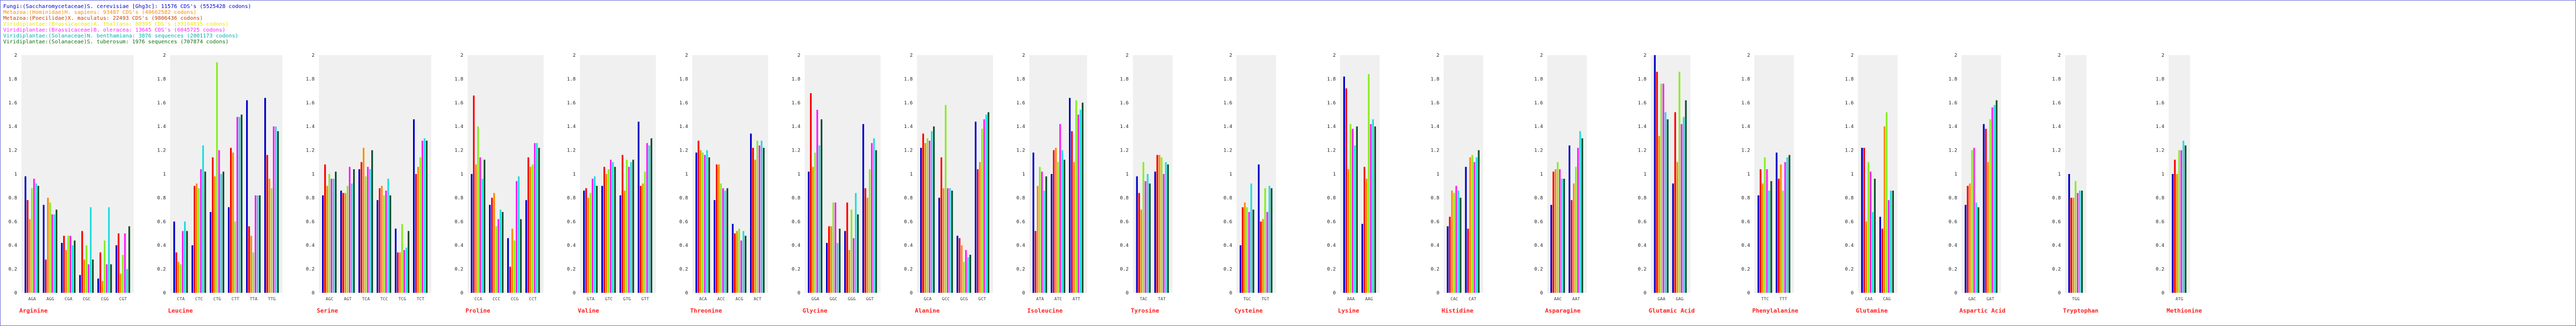 This screenshot has height=326, width=2576. I want to click on codon-label: CGG, so click(105, 299).